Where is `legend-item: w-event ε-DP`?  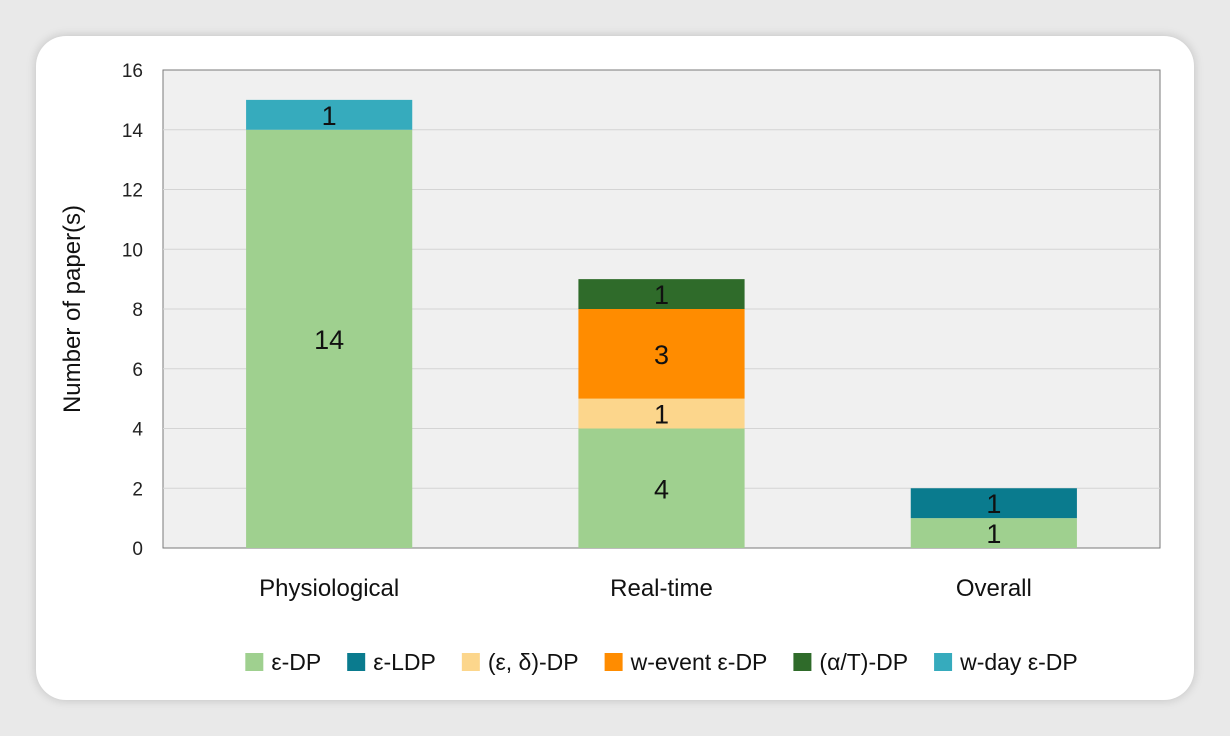 legend-item: w-event ε-DP is located at coordinates (686, 662).